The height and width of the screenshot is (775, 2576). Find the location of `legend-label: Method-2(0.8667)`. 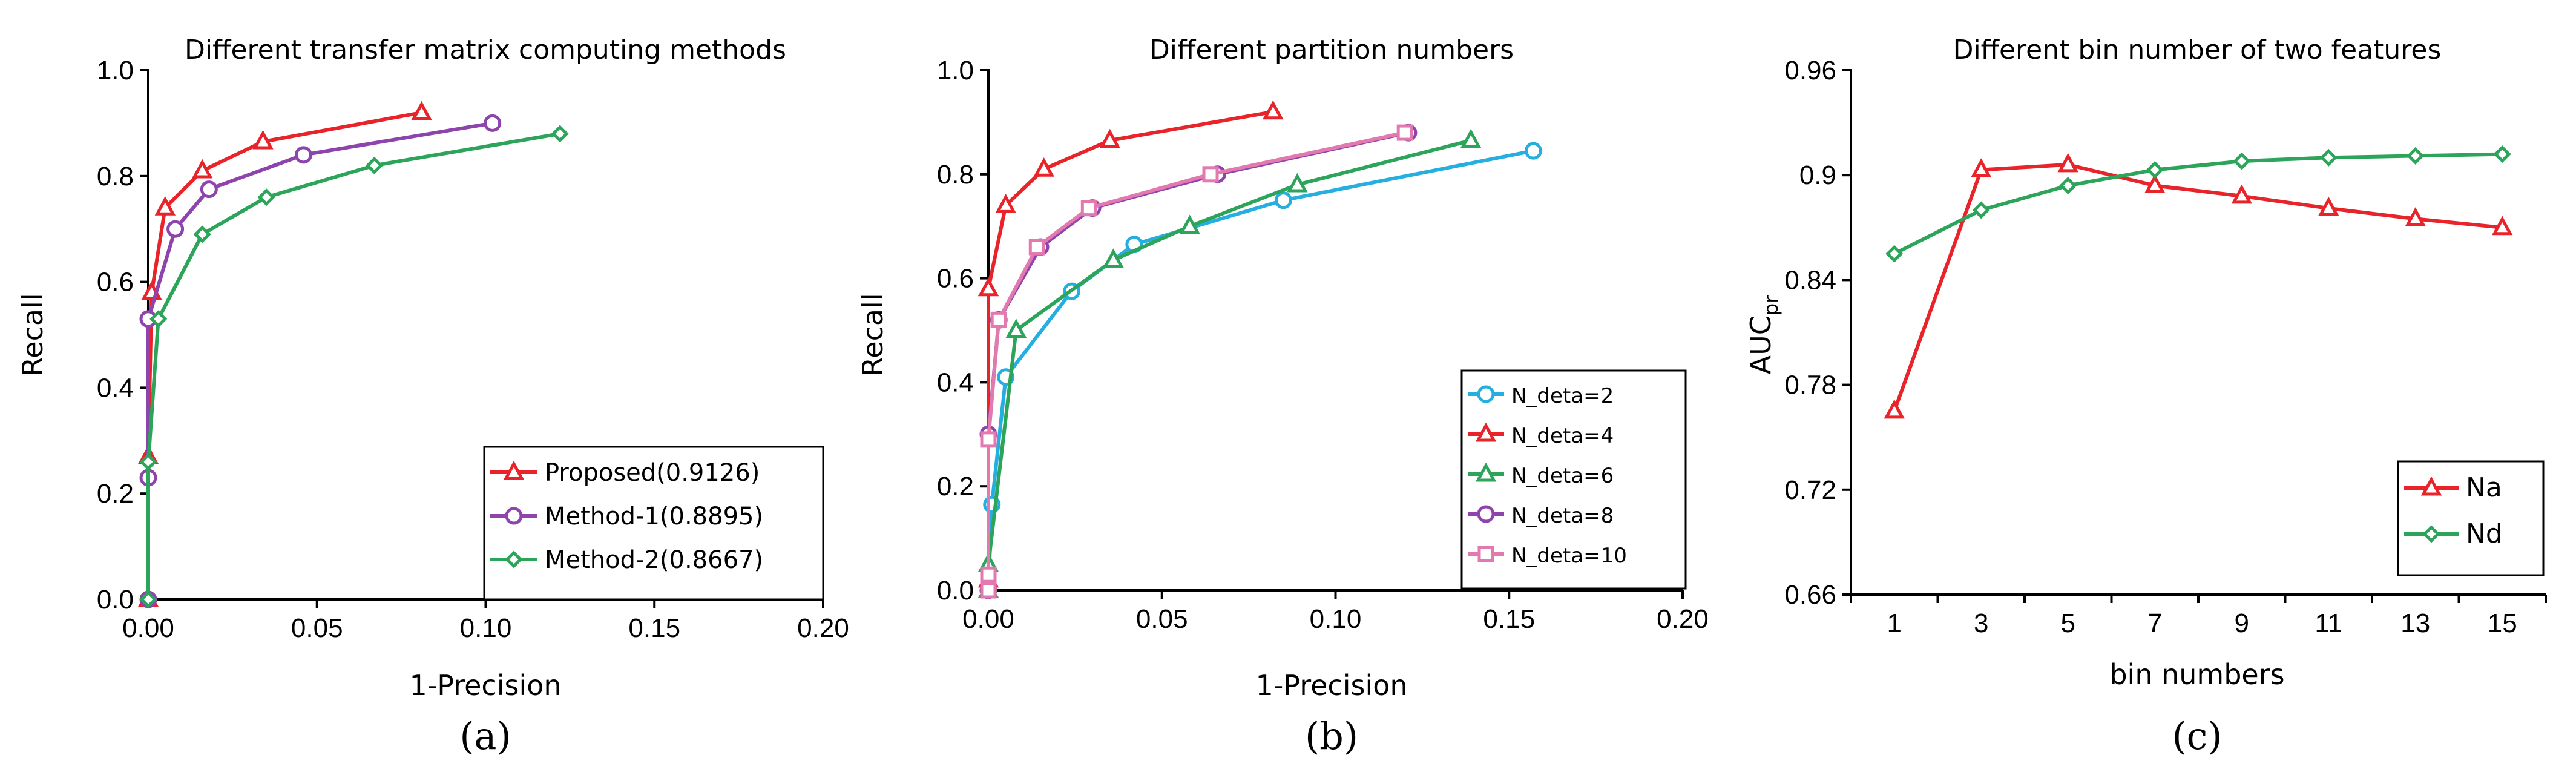

legend-label: Method-2(0.8667) is located at coordinates (654, 560).